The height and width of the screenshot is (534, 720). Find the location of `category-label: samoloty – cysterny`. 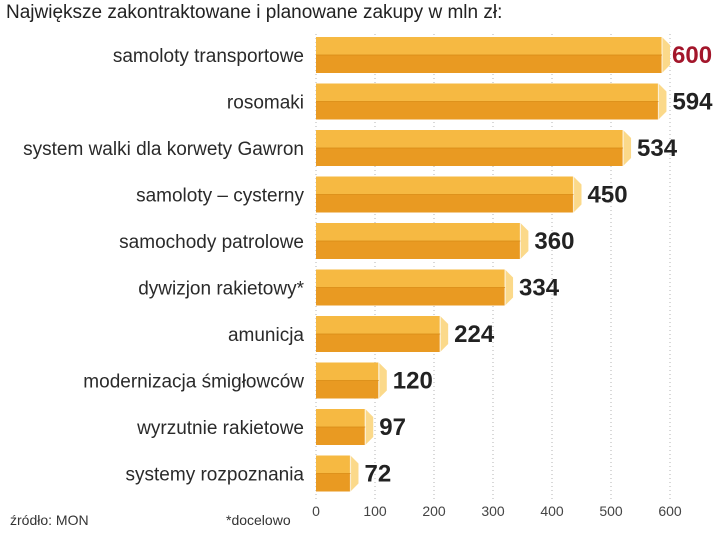

category-label: samoloty – cysterny is located at coordinates (220, 196).